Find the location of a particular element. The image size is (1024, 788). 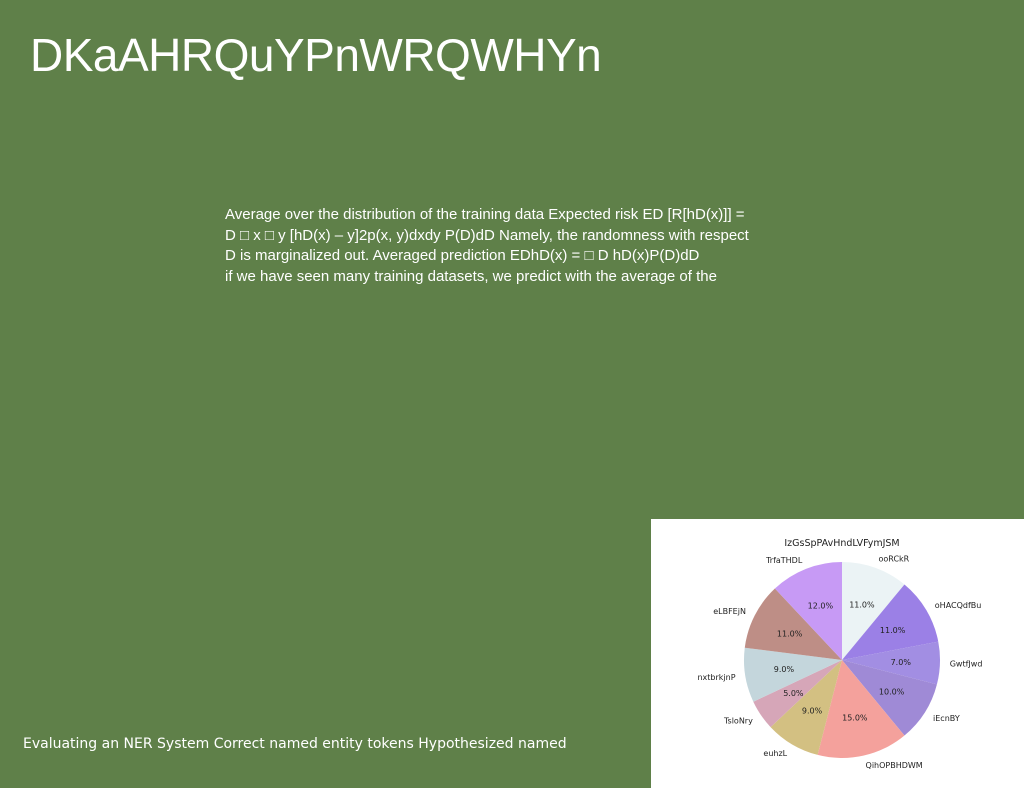

pie-percent-label: 15.0% is located at coordinates (855, 717).